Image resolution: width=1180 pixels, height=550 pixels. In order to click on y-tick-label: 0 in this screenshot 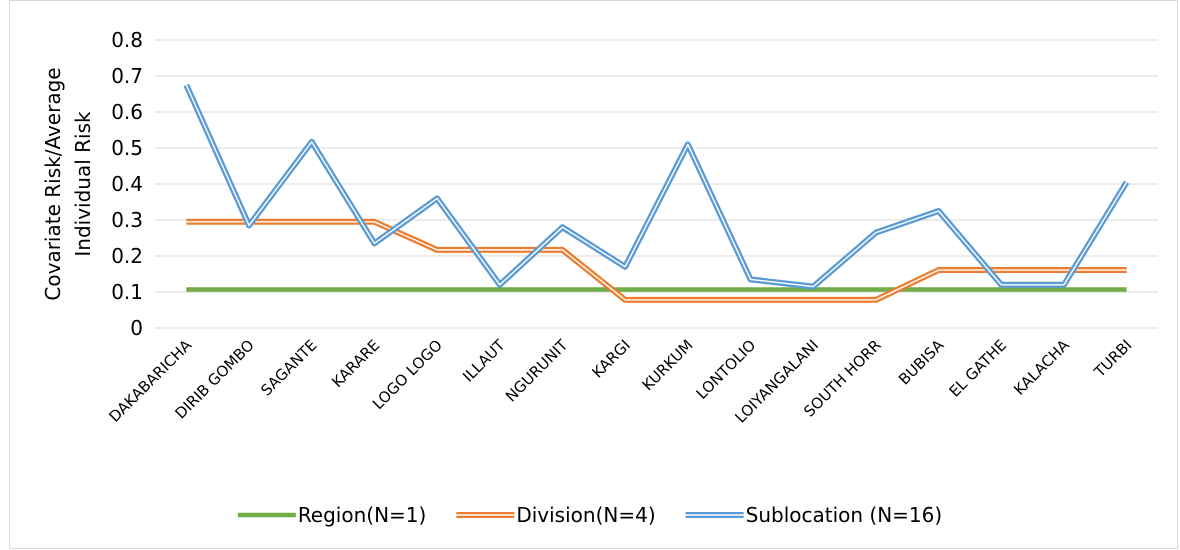, I will do `click(136, 328)`.